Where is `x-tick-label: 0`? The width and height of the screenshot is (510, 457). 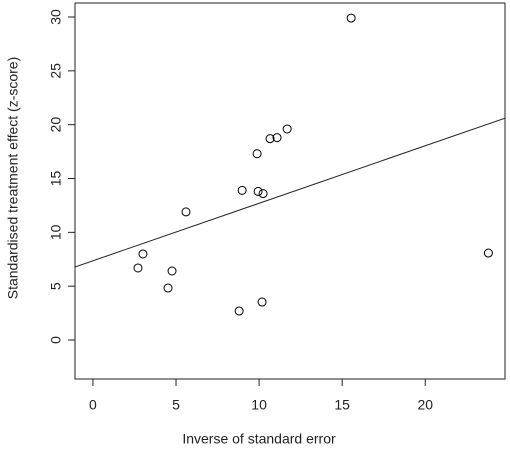
x-tick-label: 0 is located at coordinates (93, 405).